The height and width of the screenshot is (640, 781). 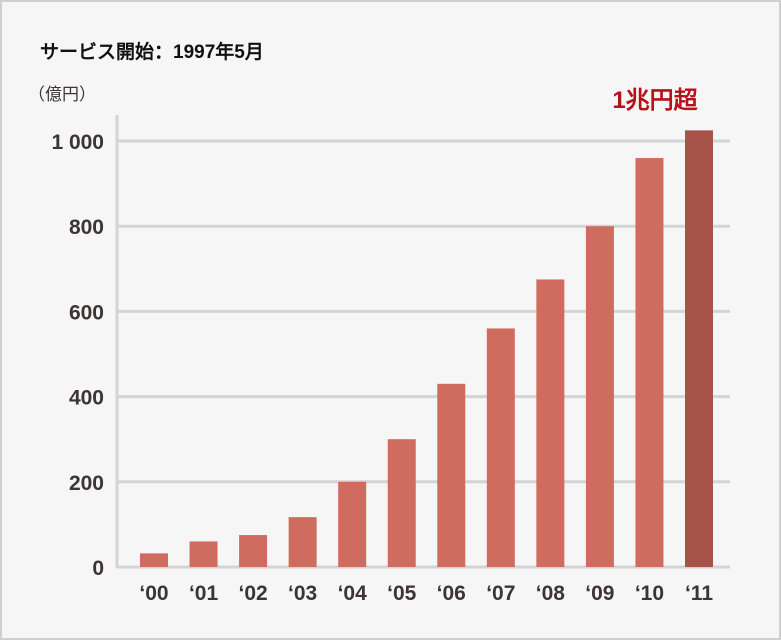 What do you see at coordinates (62, 94) in the screenshot?
I see `y-axis-label: （億円）` at bounding box center [62, 94].